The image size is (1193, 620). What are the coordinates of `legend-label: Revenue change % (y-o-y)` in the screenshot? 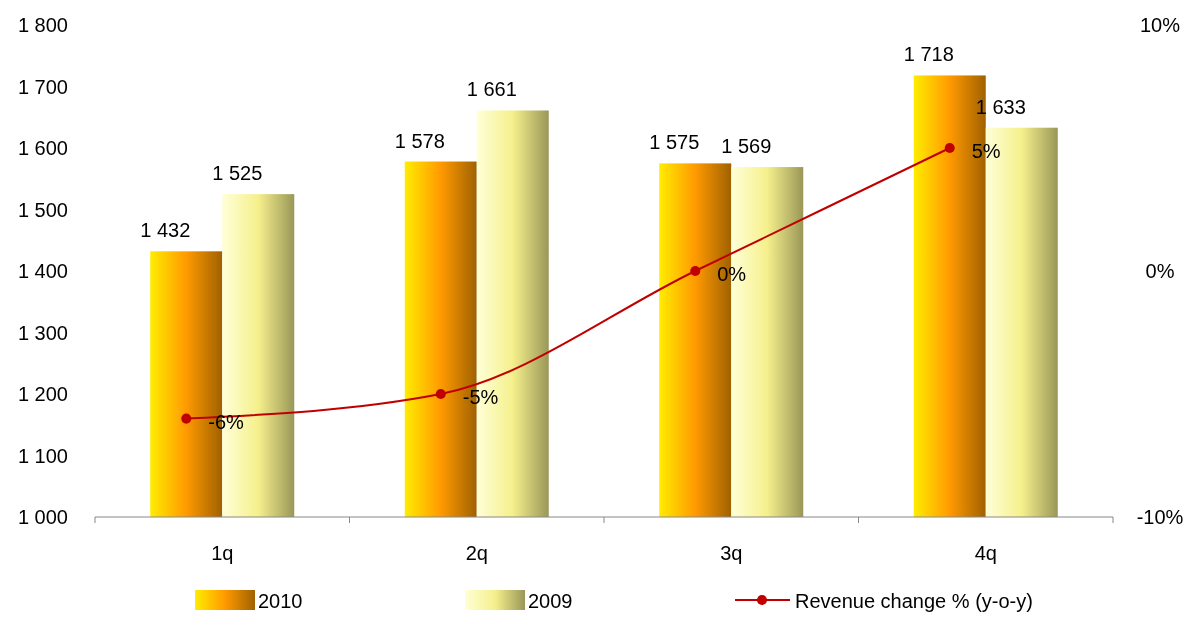 It's located at (914, 601).